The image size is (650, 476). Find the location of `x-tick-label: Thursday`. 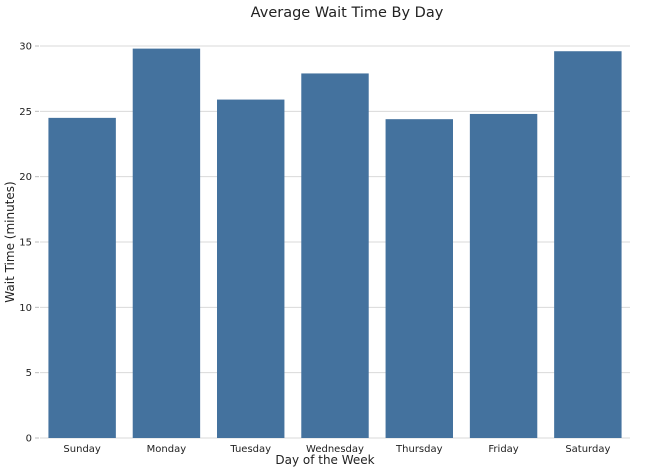

x-tick-label: Thursday is located at coordinates (419, 449).